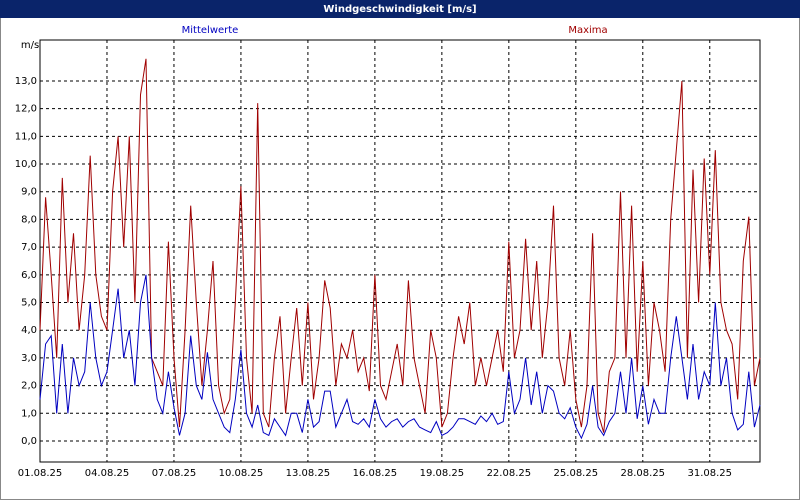 This screenshot has height=500, width=800. What do you see at coordinates (26, 81) in the screenshot?
I see `y-tick-label: 13,0` at bounding box center [26, 81].